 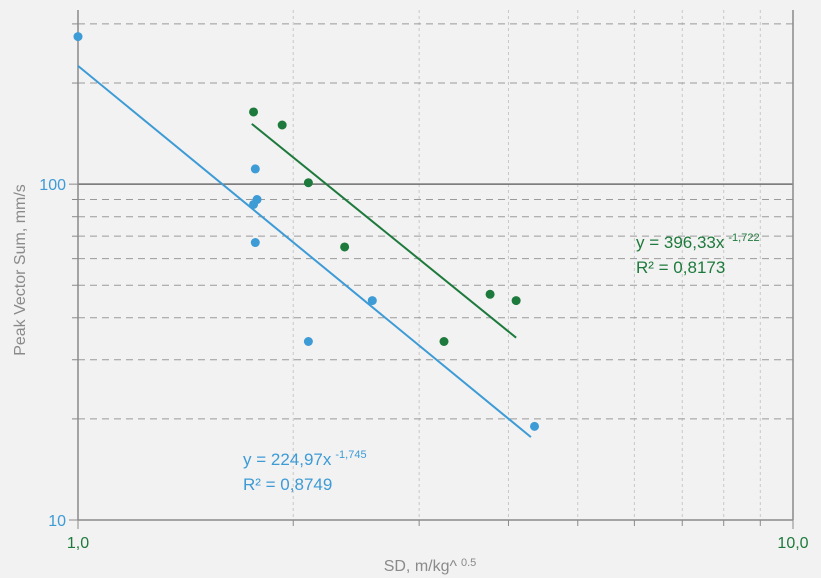 What do you see at coordinates (680, 267) in the screenshot?
I see `green-r2: R² = 0,8173` at bounding box center [680, 267].